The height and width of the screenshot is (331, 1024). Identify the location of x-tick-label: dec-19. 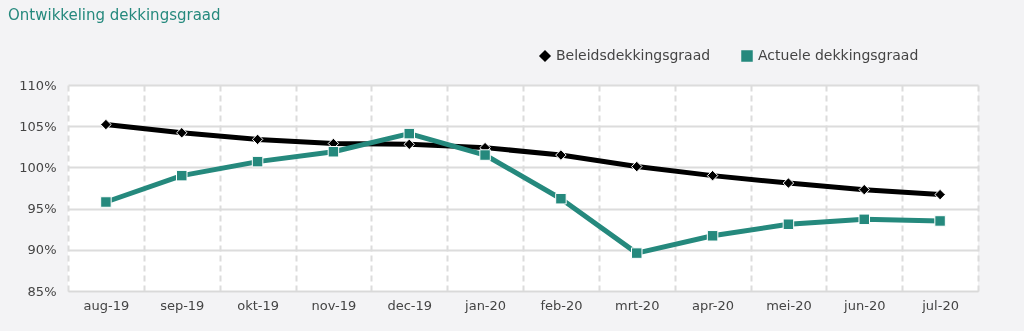
(410, 305).